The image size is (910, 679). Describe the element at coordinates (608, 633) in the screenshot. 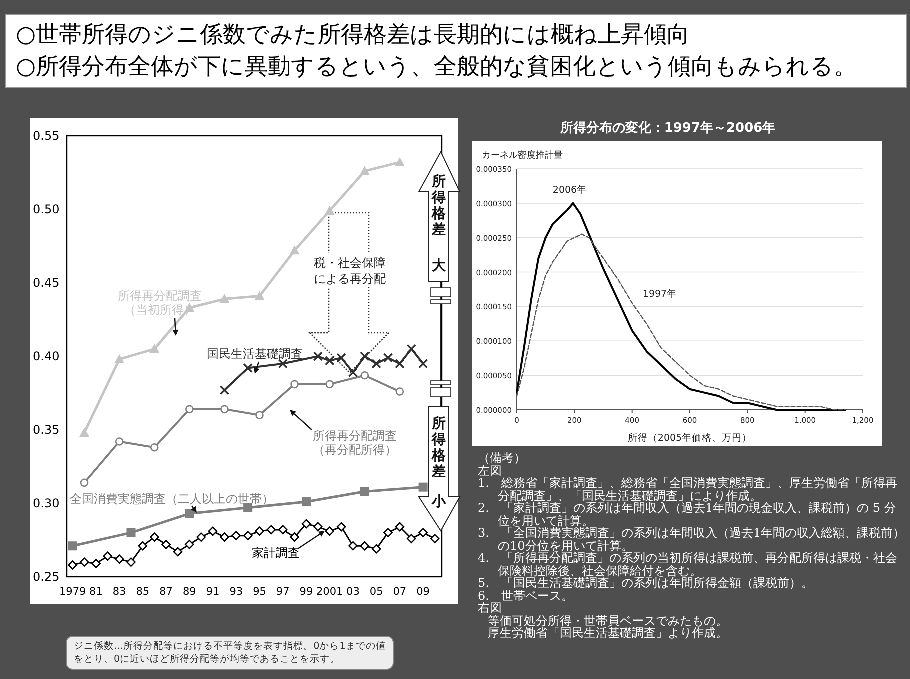

I see `text: 厚生労働省「国民生活基礎調査」より作成。` at that location.